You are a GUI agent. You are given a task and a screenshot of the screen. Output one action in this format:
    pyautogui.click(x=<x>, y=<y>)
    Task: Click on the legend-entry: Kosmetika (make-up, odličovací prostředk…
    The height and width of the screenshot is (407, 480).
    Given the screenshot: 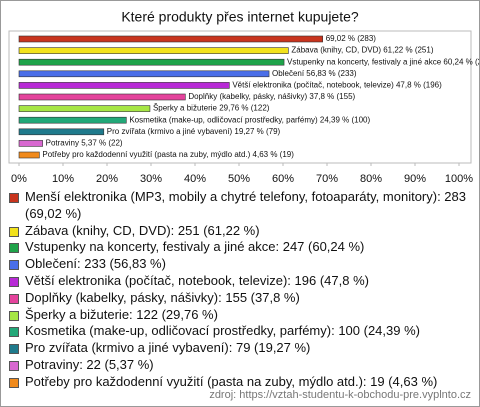 What is the action you would take?
    pyautogui.click(x=240, y=331)
    